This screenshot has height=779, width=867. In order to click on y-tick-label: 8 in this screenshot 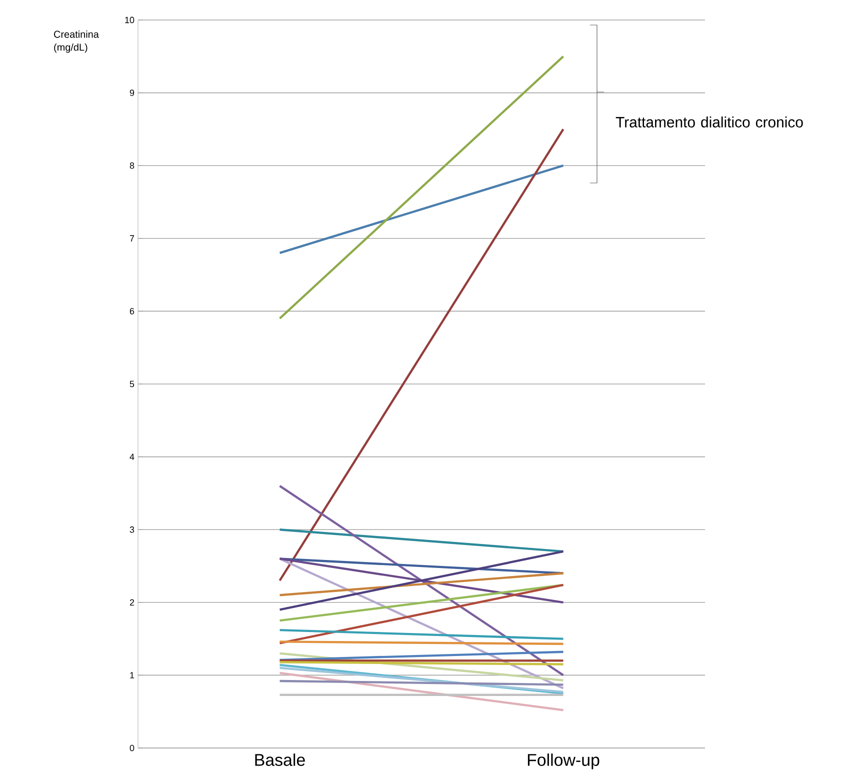, I will do `click(132, 165)`.